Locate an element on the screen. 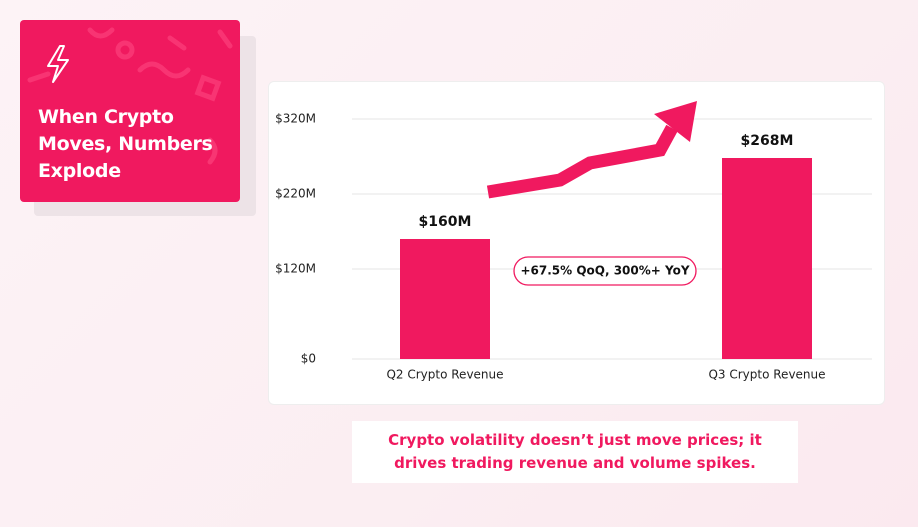 This screenshot has width=918, height=527. title-line: Moves, Numbers is located at coordinates (125, 144).